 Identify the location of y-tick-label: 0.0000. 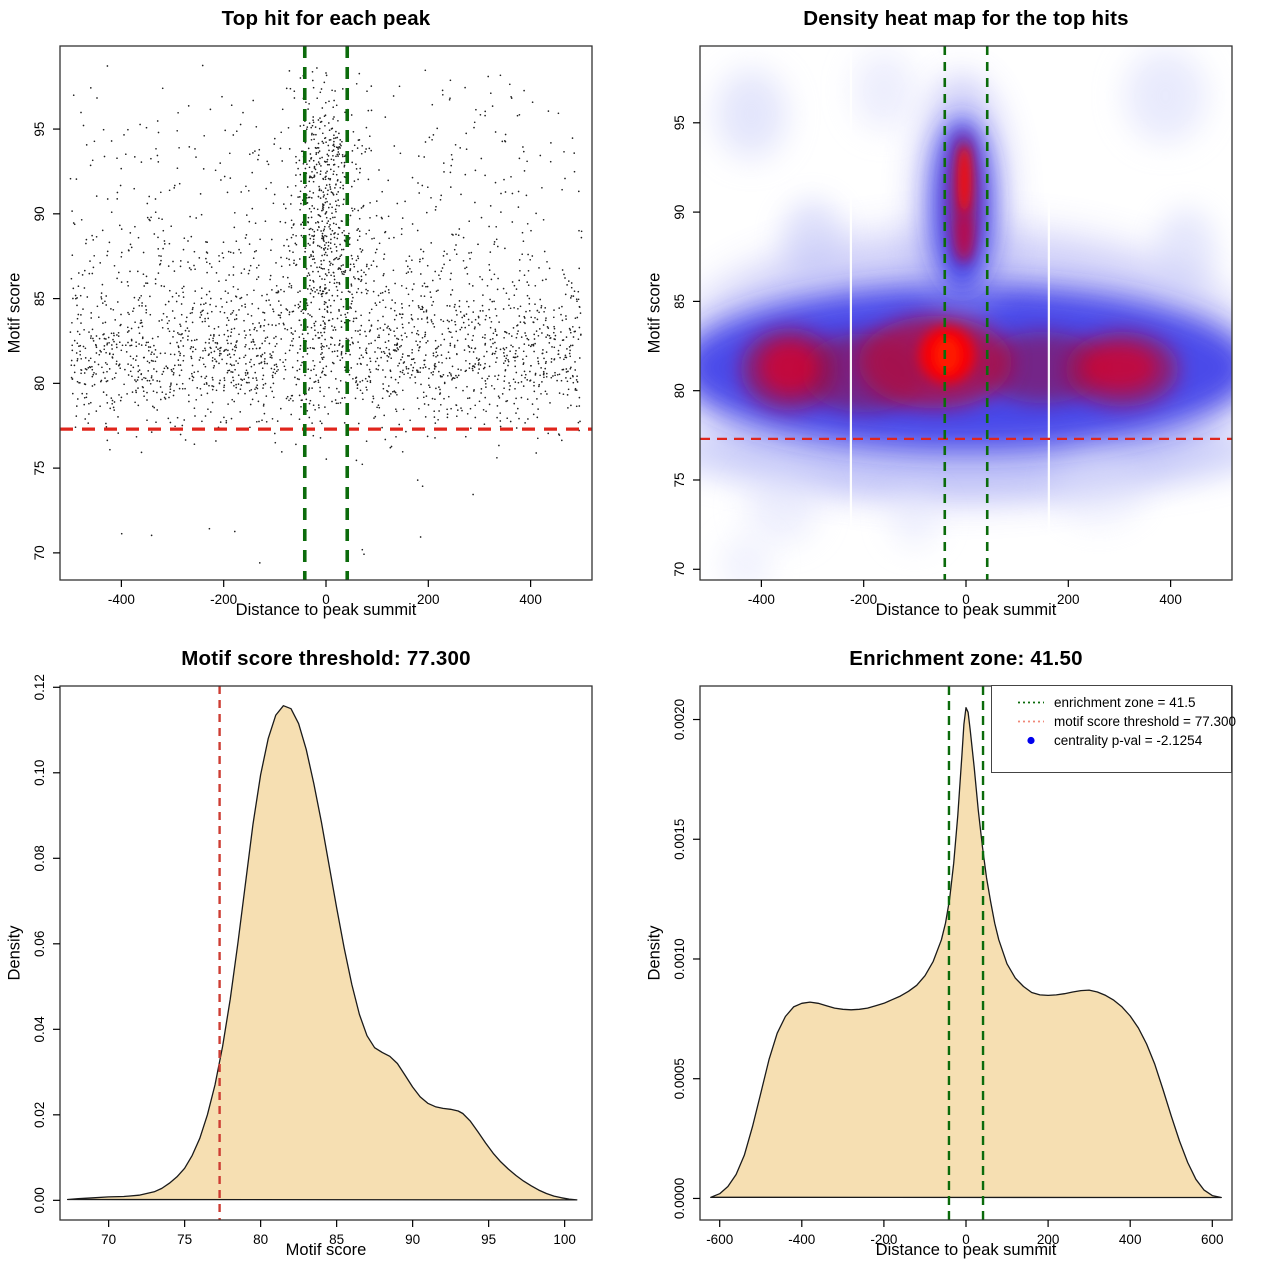
(679, 1198).